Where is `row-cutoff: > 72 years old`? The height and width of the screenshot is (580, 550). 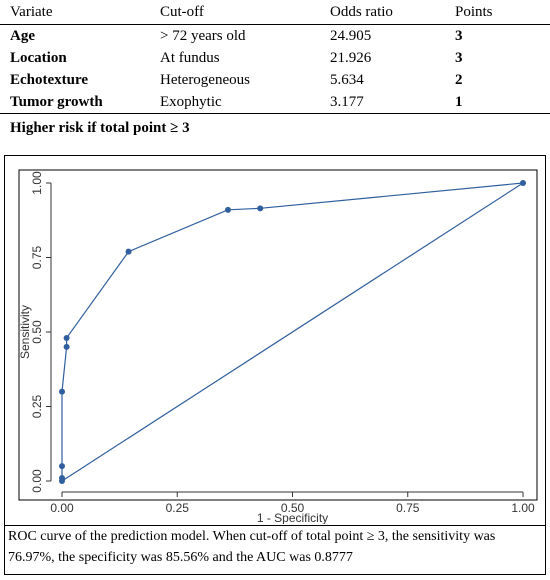
row-cutoff: > 72 years old is located at coordinates (203, 35).